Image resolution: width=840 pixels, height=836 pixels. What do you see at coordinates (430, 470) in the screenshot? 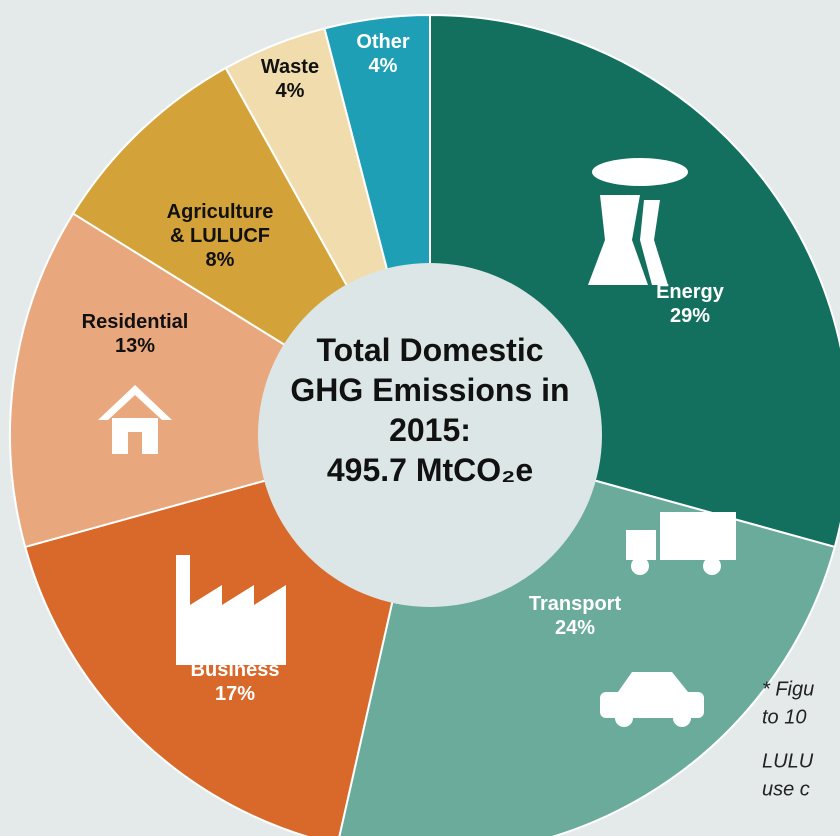
I see `center-total: 495.7 MtCO₂e` at bounding box center [430, 470].